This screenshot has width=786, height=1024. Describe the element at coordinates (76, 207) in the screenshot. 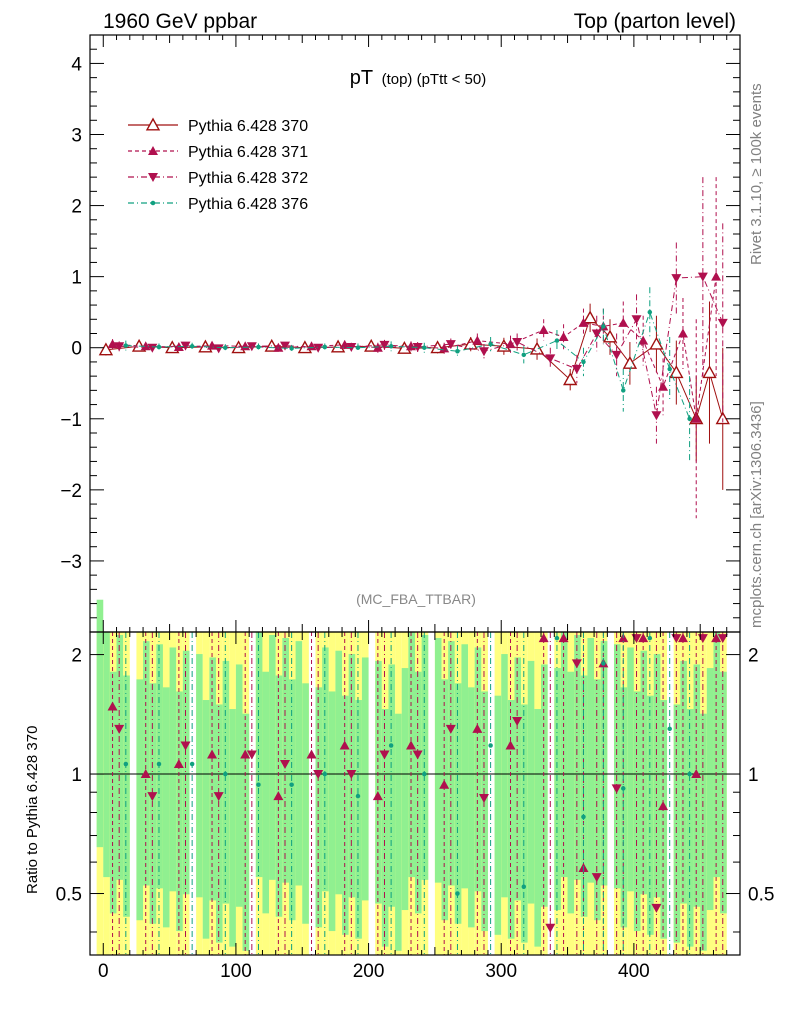

I see `y-tick-label: 2` at that location.